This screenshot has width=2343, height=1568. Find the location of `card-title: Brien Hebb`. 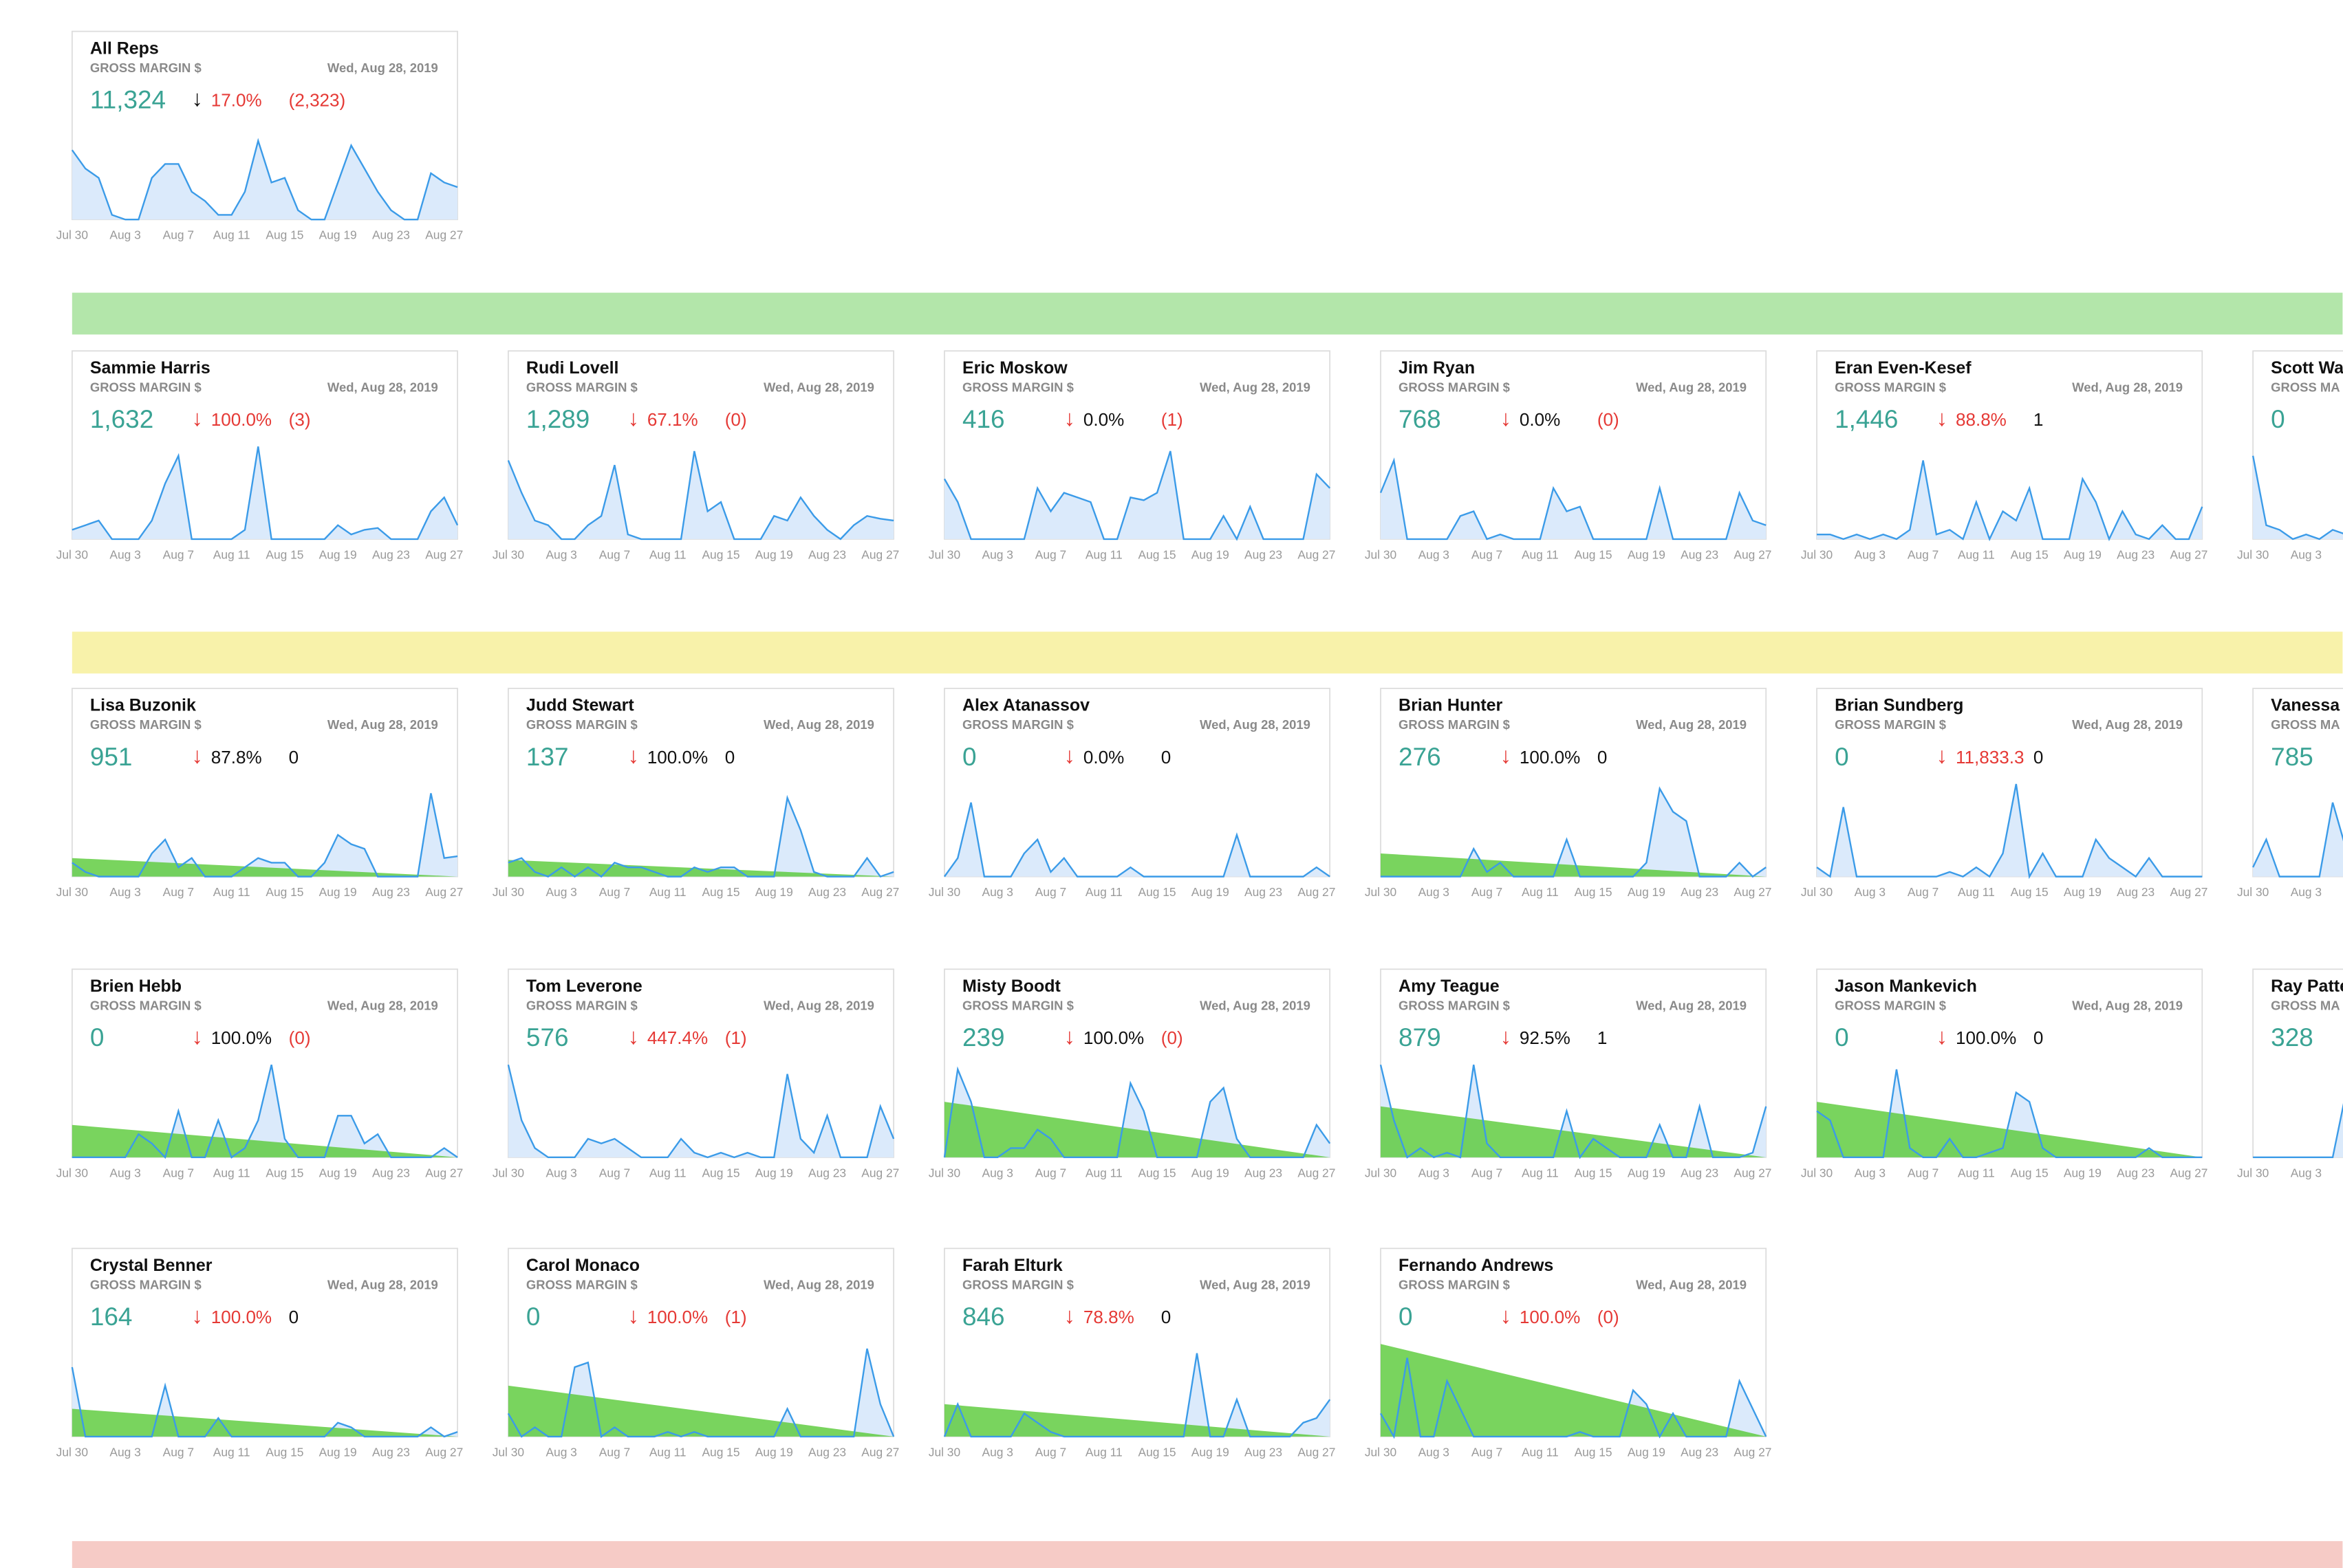

card-title: Brien Hebb is located at coordinates (136, 986).